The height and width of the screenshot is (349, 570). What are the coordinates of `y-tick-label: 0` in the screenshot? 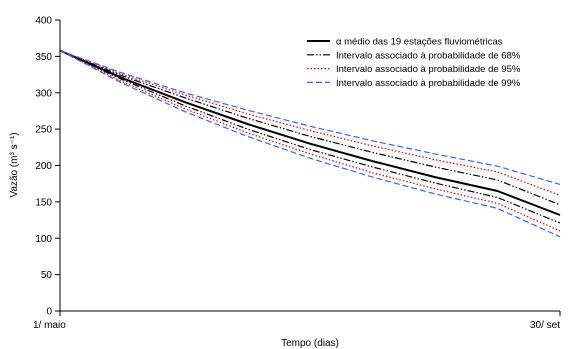 It's located at (49, 312).